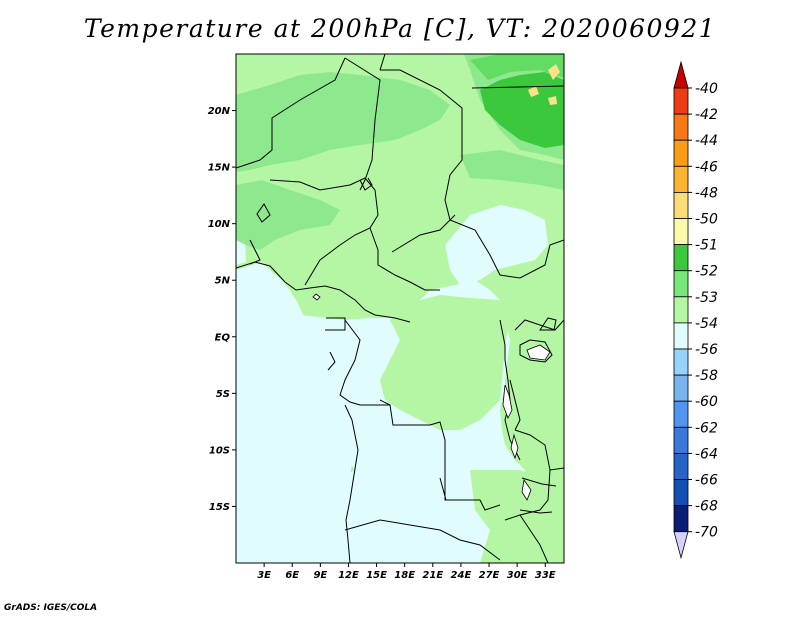 This screenshot has width=800, height=618. What do you see at coordinates (219, 111) in the screenshot?
I see `lat-tick-label: 20N` at bounding box center [219, 111].